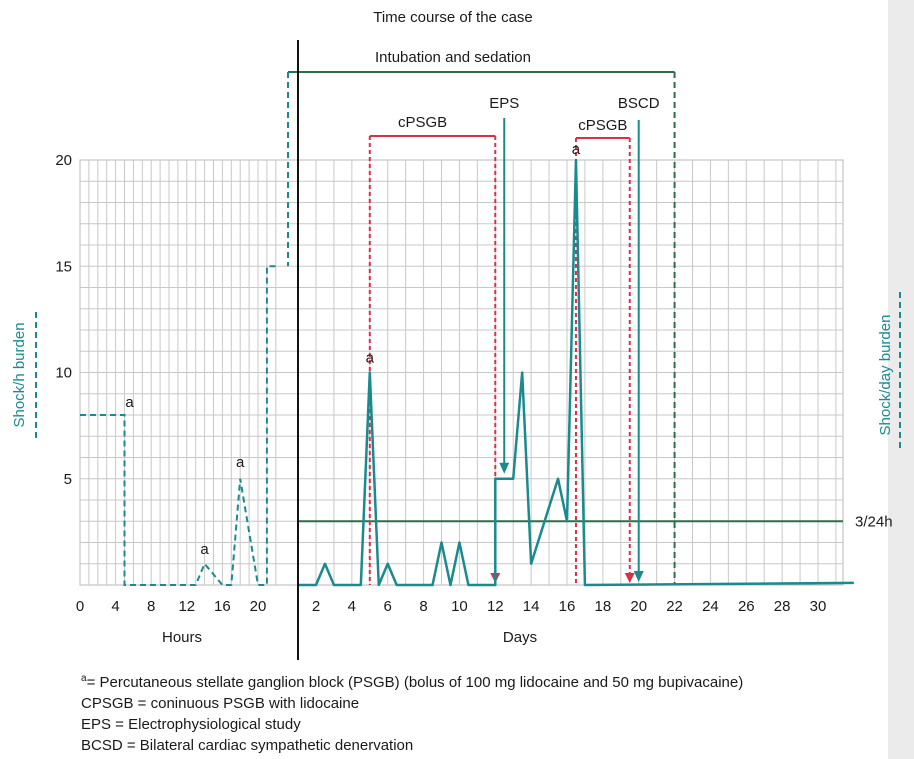 The image size is (914, 759). What do you see at coordinates (901, 379) in the screenshot?
I see `right-margin-strip` at bounding box center [901, 379].